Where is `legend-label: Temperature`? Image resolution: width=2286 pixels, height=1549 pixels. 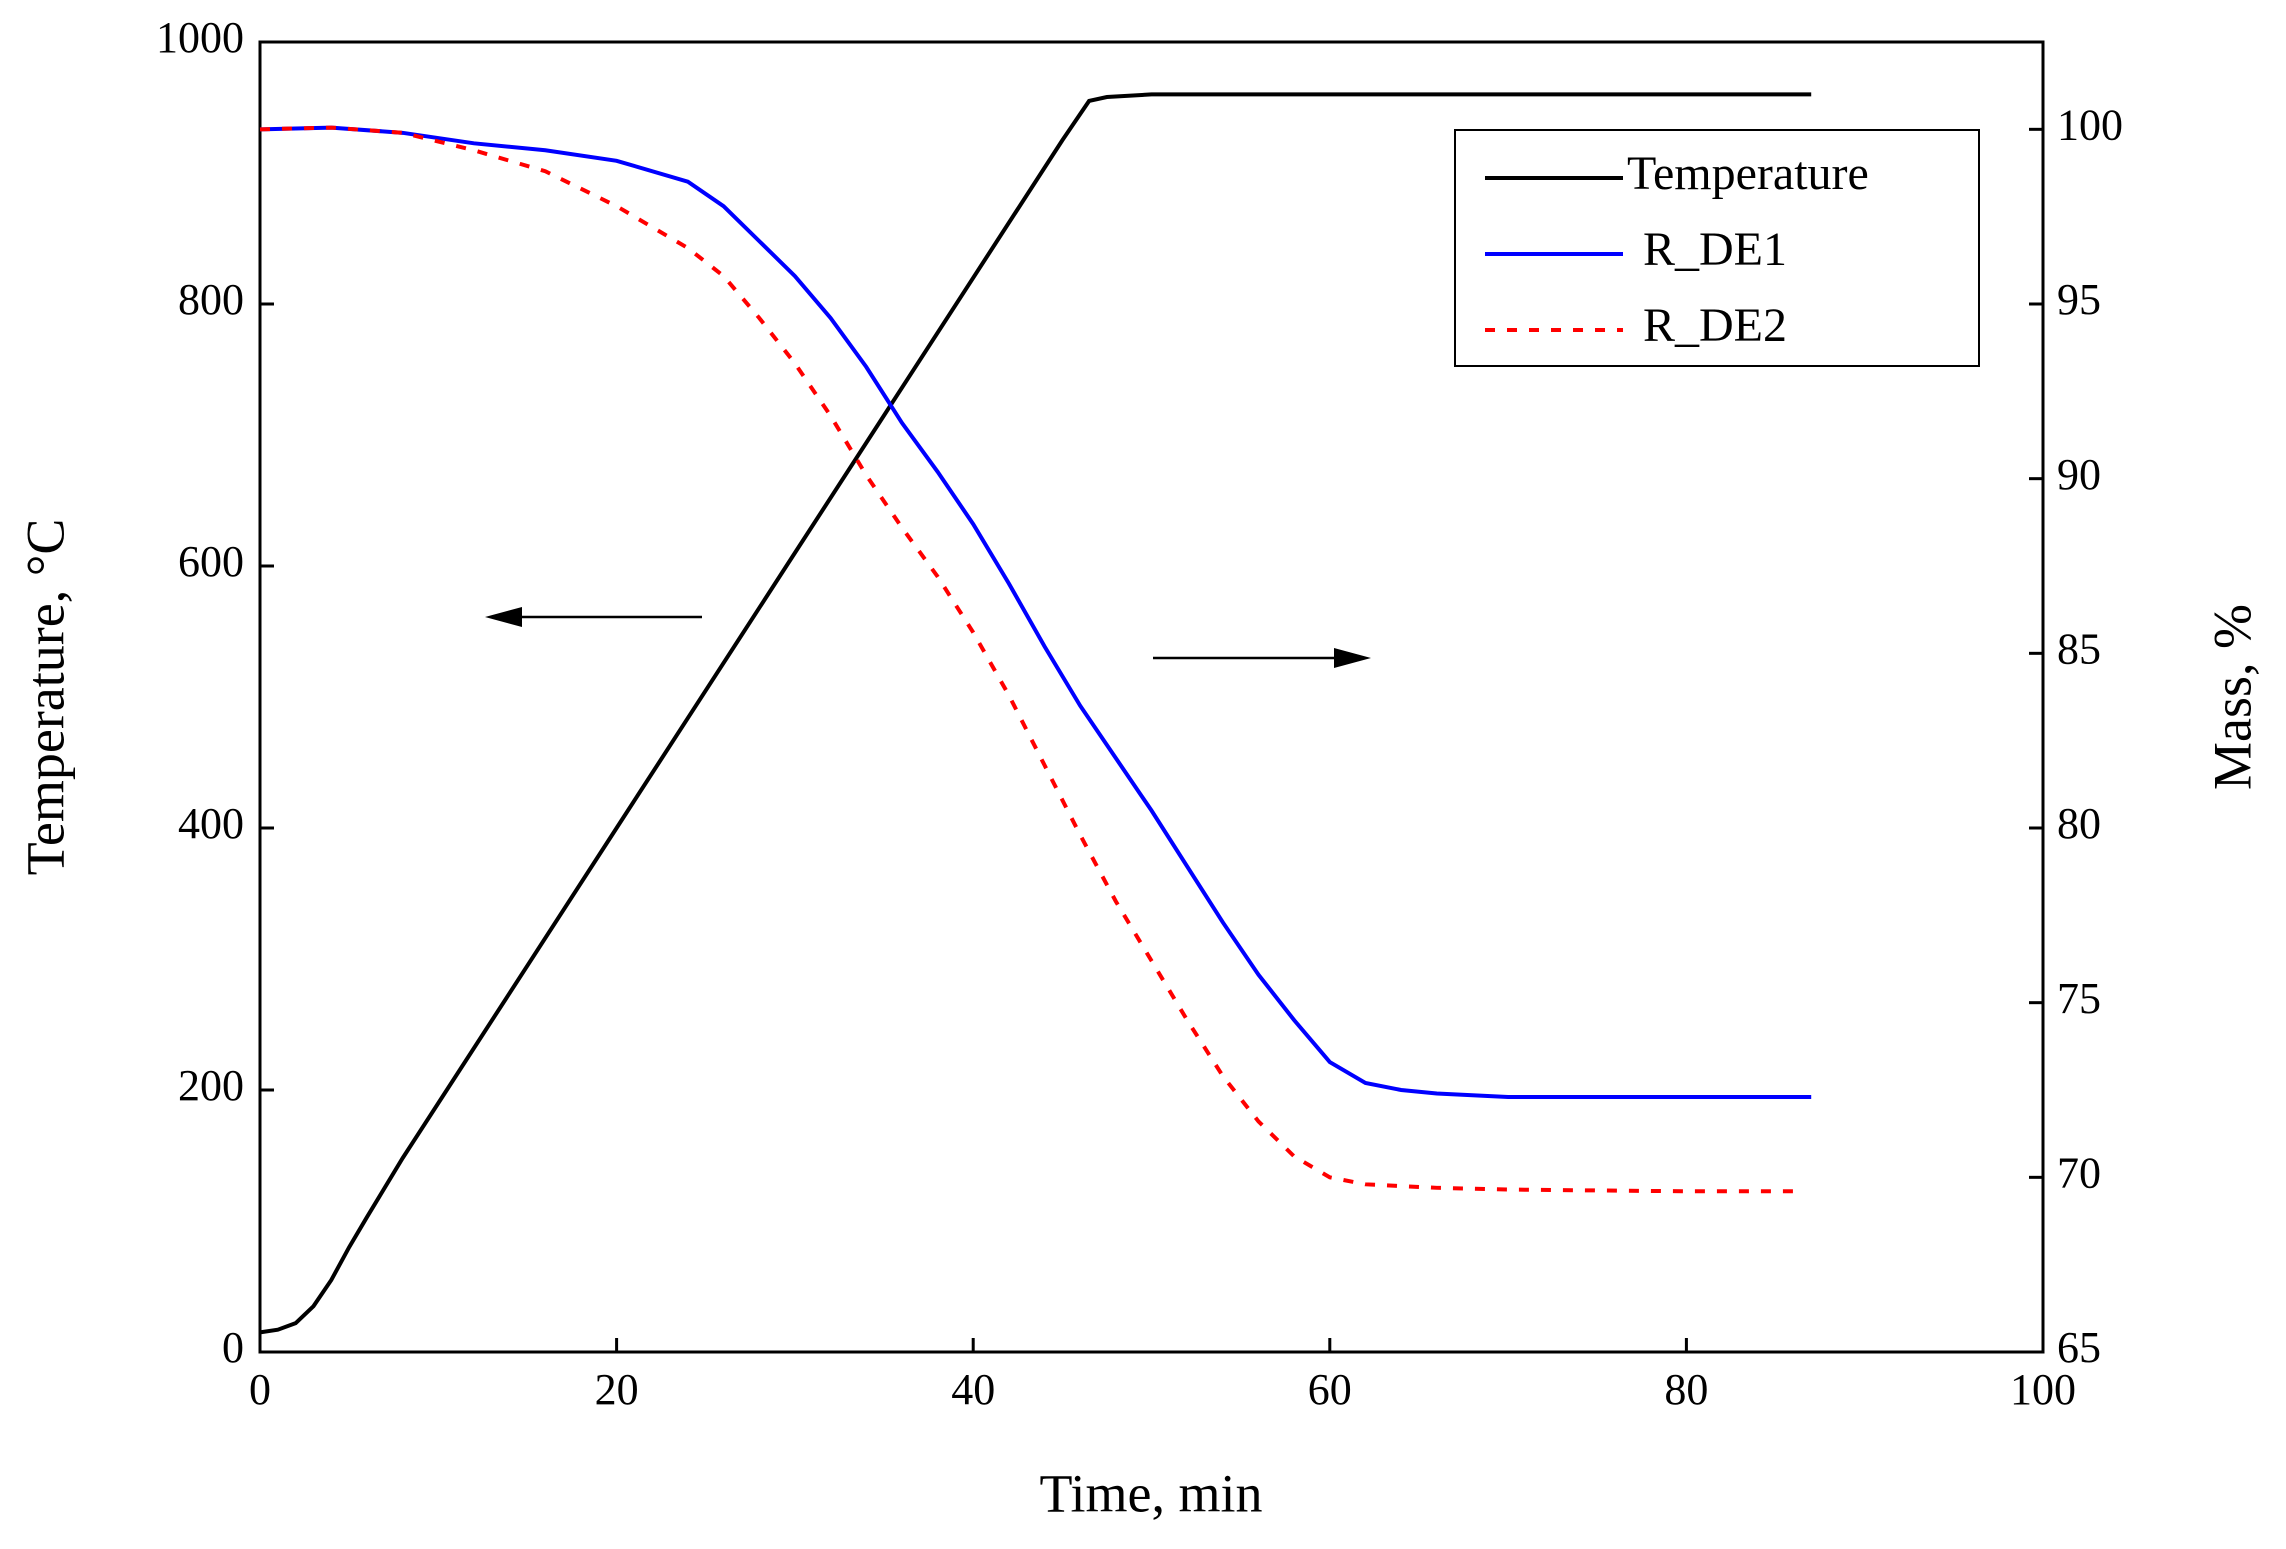
legend-label: Temperature is located at coordinates (1748, 173).